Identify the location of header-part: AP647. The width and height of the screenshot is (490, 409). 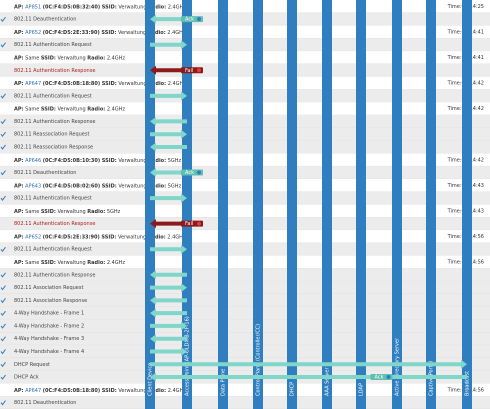
(33, 390).